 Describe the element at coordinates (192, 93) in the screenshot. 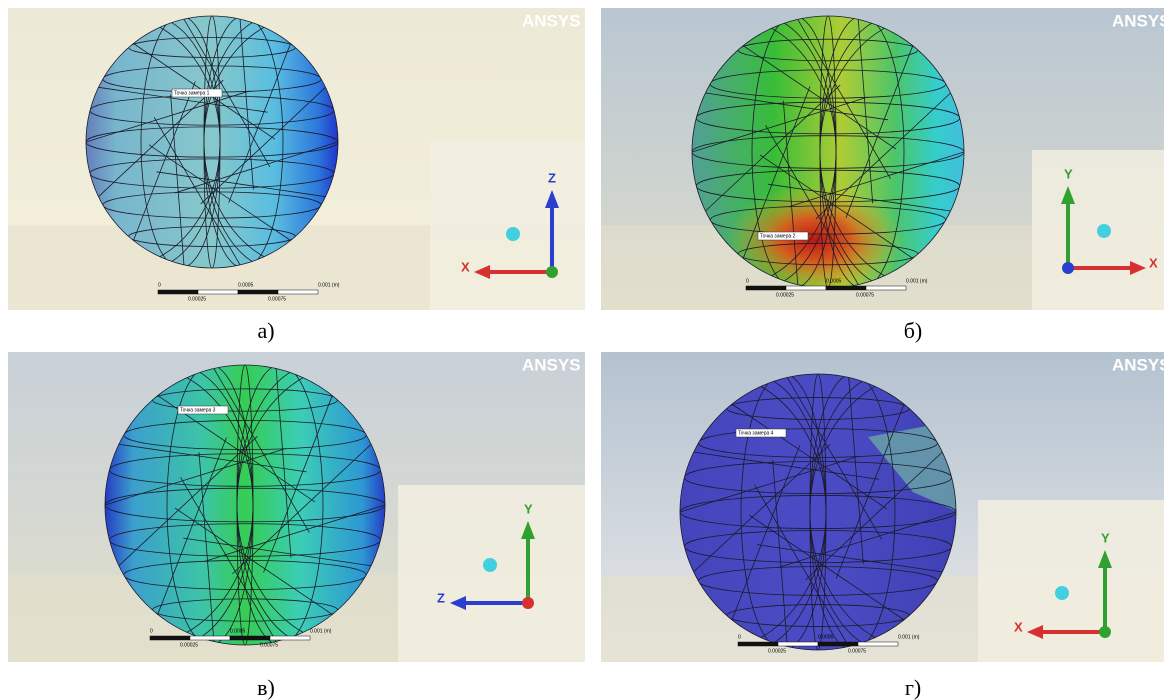

I see `probe-label: Точка замера 1` at that location.